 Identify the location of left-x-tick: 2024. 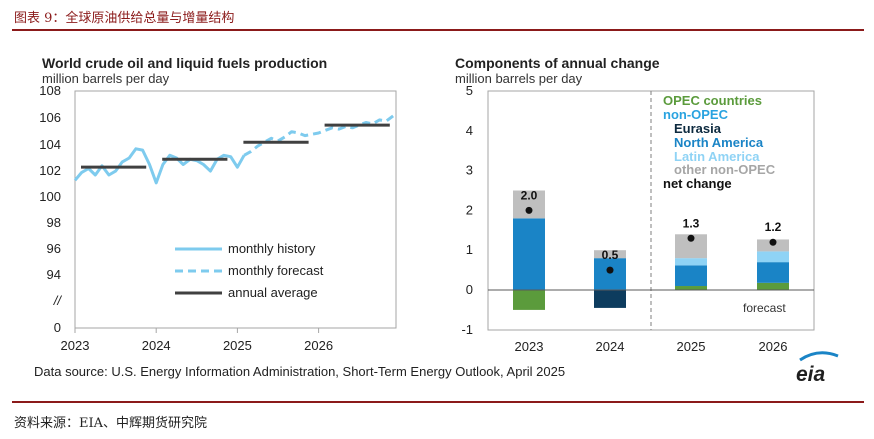
(156, 345).